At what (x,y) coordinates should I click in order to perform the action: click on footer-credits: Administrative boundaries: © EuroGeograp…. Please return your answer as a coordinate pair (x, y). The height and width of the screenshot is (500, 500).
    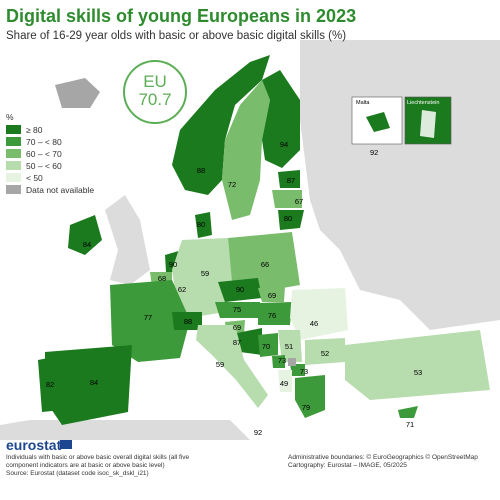
    Looking at the image, I should click on (383, 462).